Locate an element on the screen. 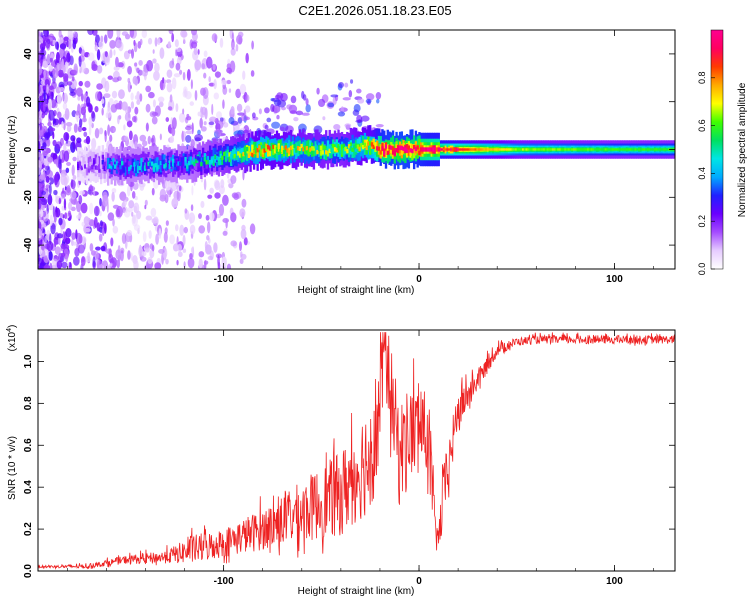 This screenshot has height=600, width=750. colorbar-label: Normalized spectral amplitude is located at coordinates (742, 149).